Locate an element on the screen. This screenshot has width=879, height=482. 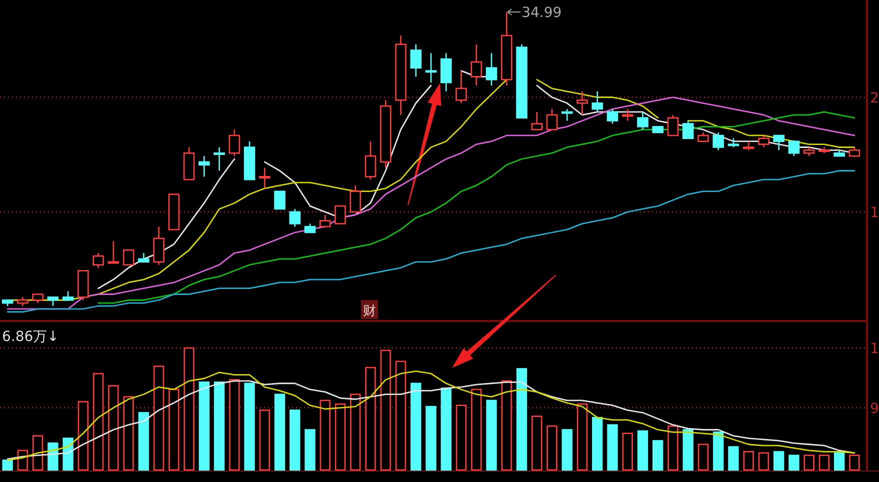
chart-title: 6.86万↓ is located at coordinates (30, 337).